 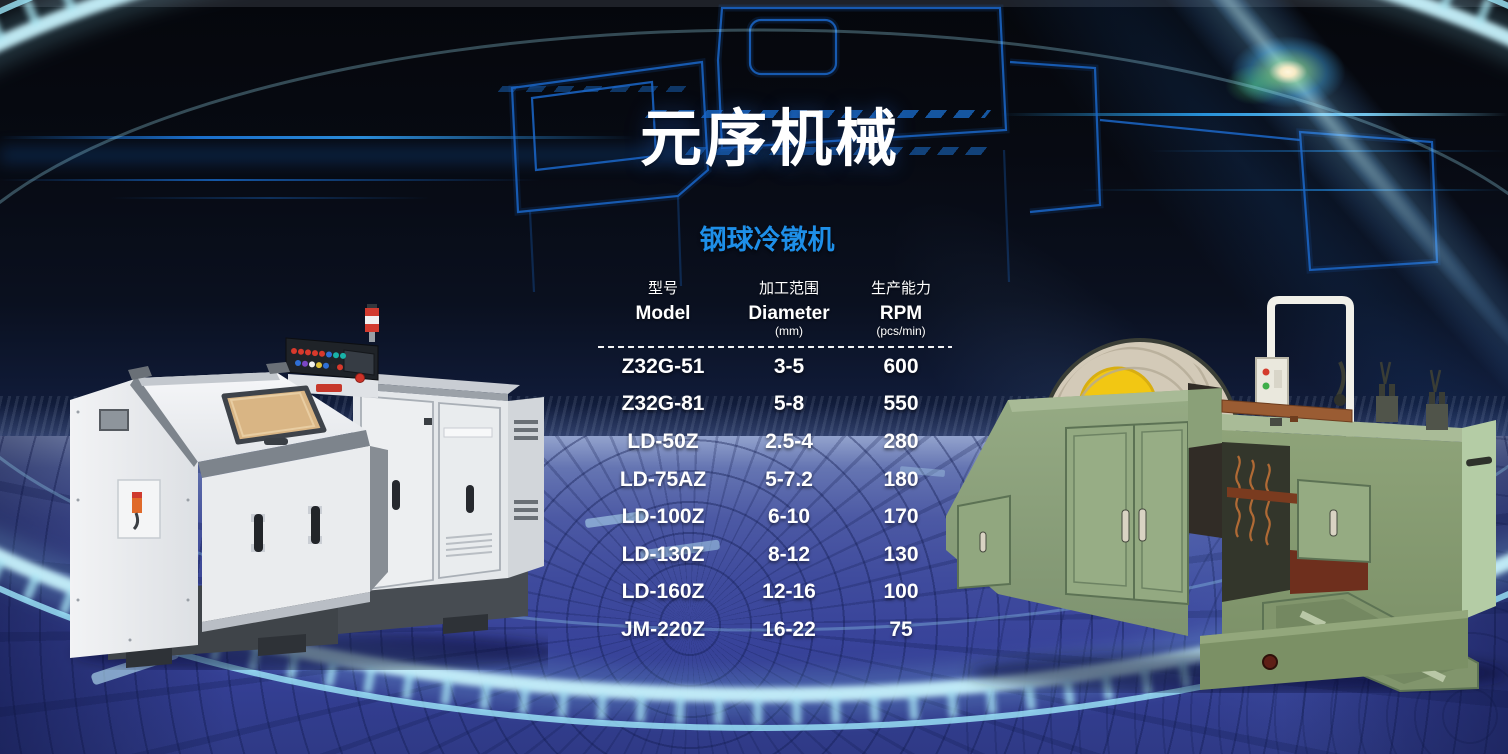 I want to click on front-handles, so click(x=286, y=529).